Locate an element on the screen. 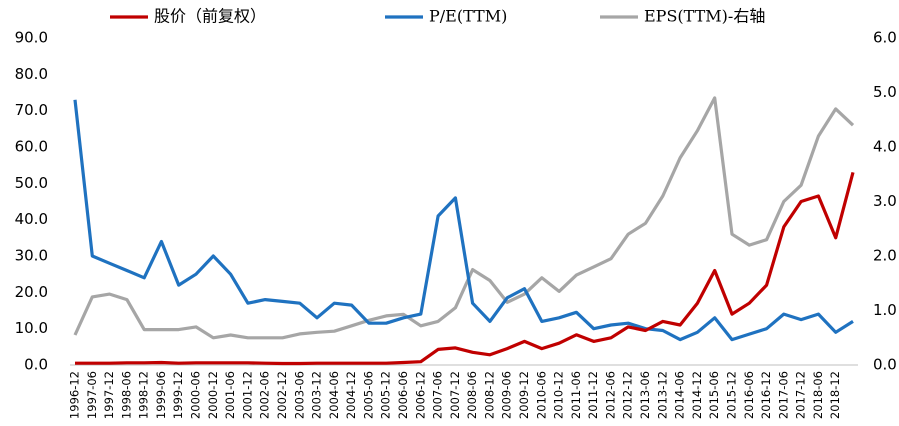  x-tick-label: 2009-06 is located at coordinates (507, 395).